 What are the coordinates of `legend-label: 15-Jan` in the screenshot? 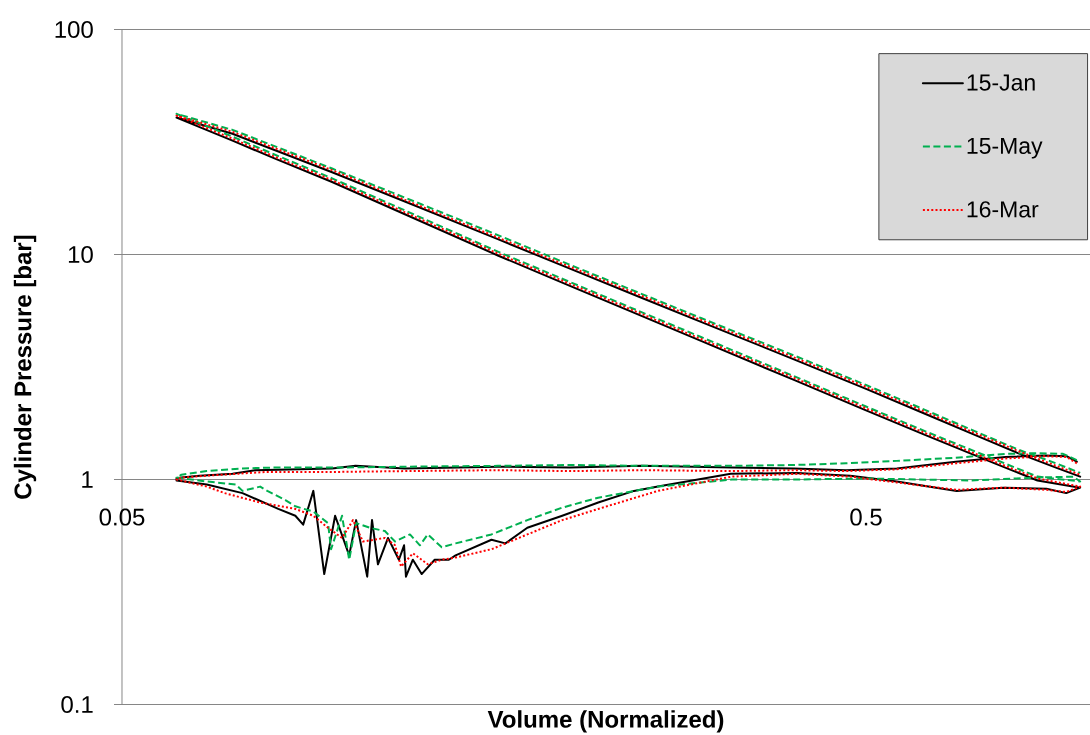 It's located at (1001, 82).